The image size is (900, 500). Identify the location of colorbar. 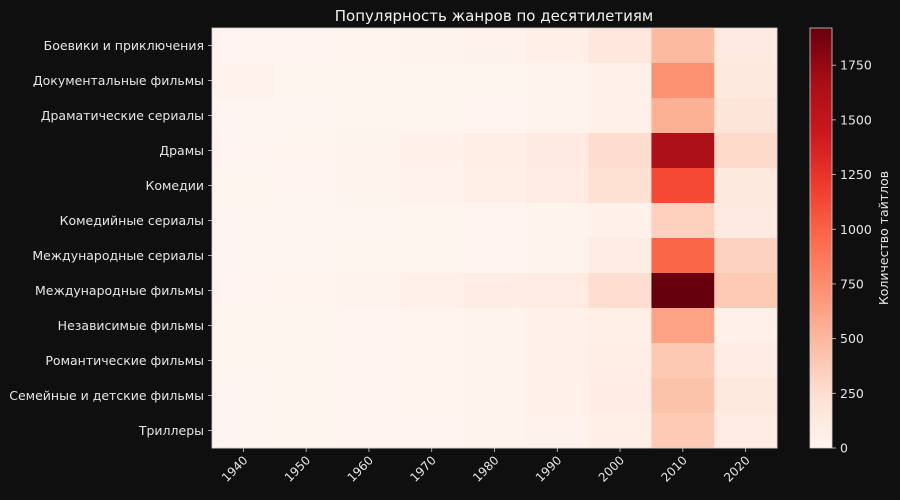
(821, 238).